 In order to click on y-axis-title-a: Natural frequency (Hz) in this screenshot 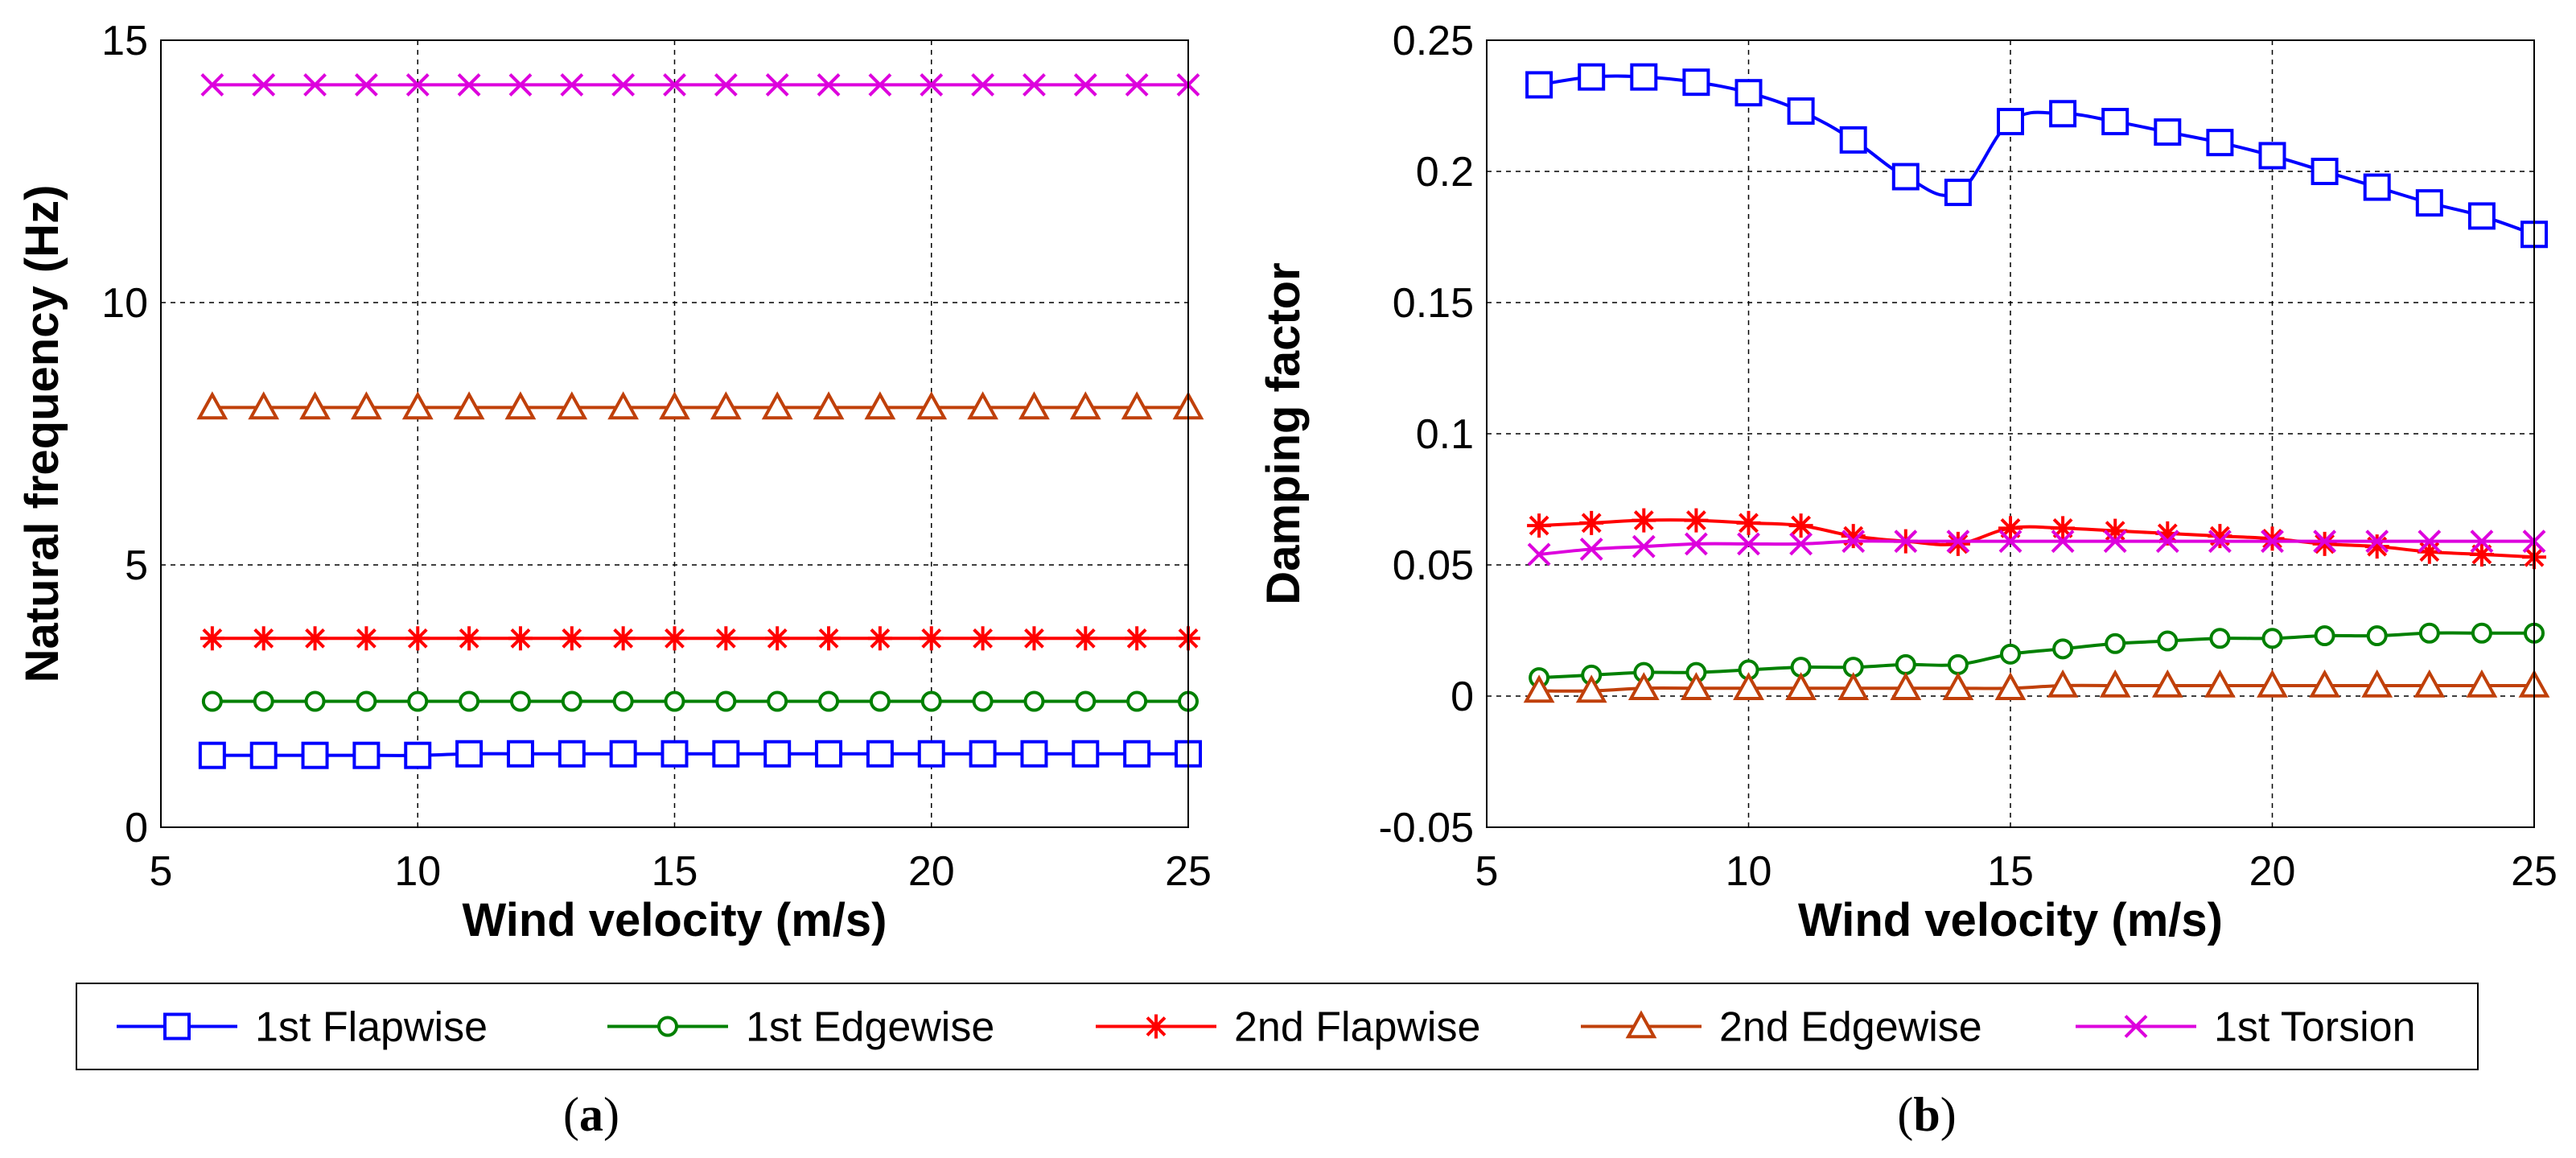, I will do `click(42, 434)`.